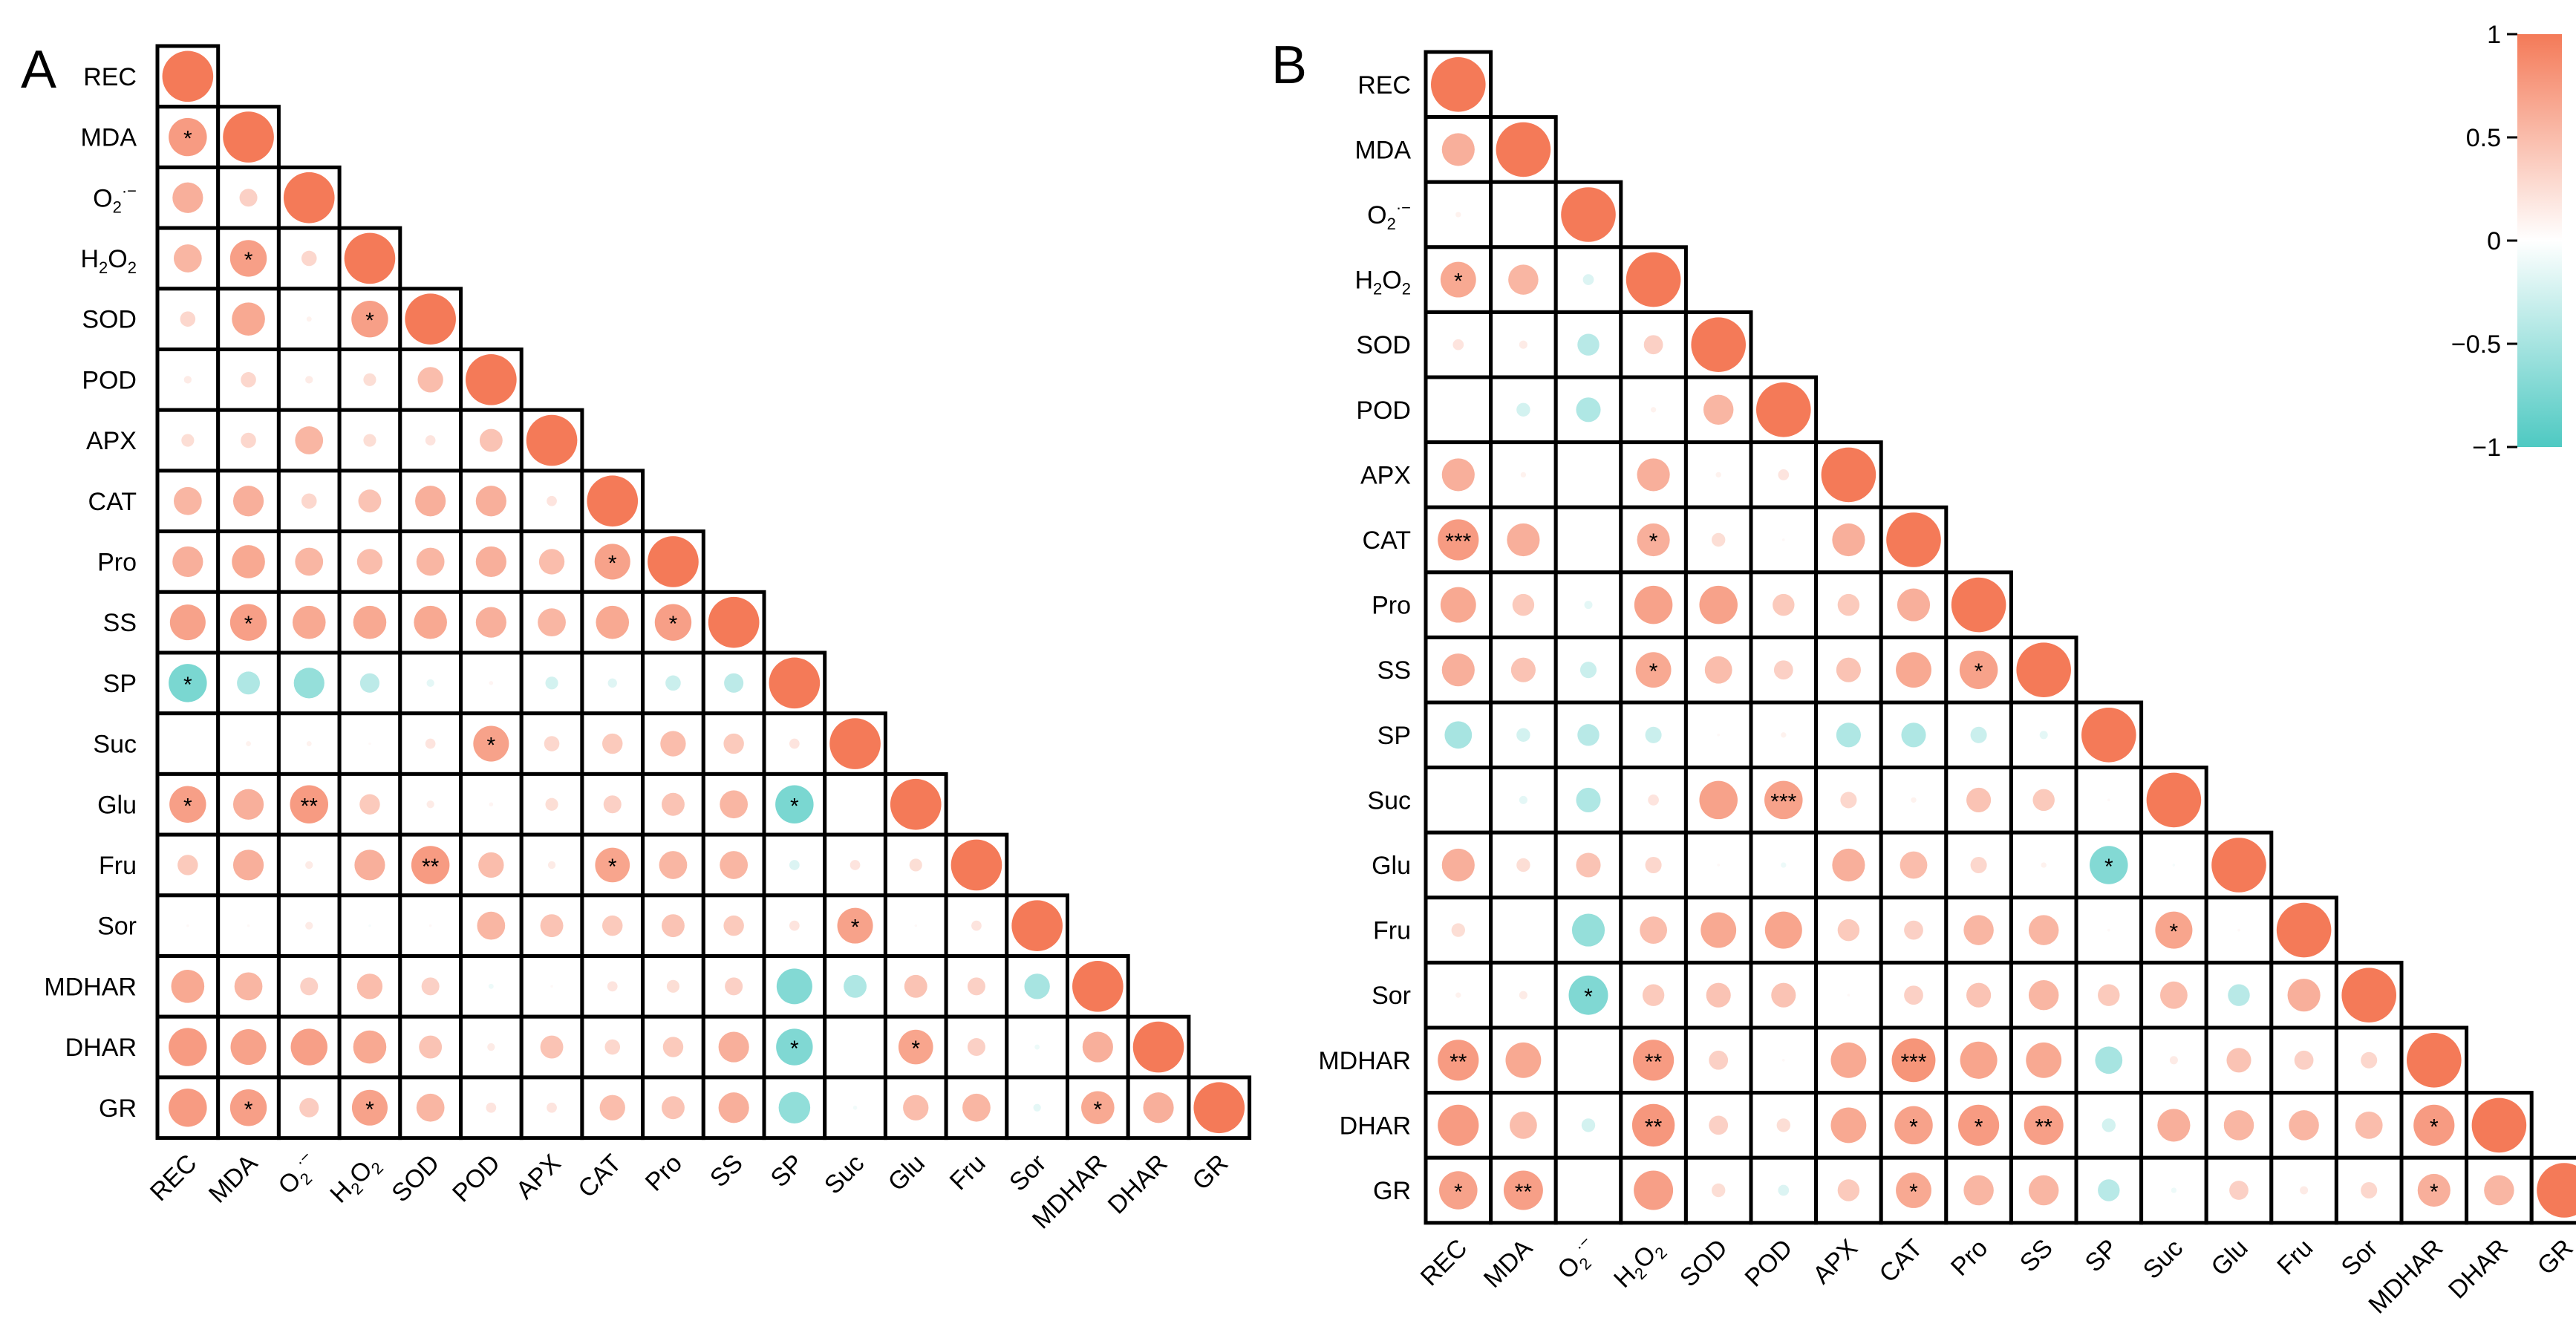 This screenshot has height=1344, width=2576. What do you see at coordinates (90, 987) in the screenshot?
I see `row-label: MDHAR` at bounding box center [90, 987].